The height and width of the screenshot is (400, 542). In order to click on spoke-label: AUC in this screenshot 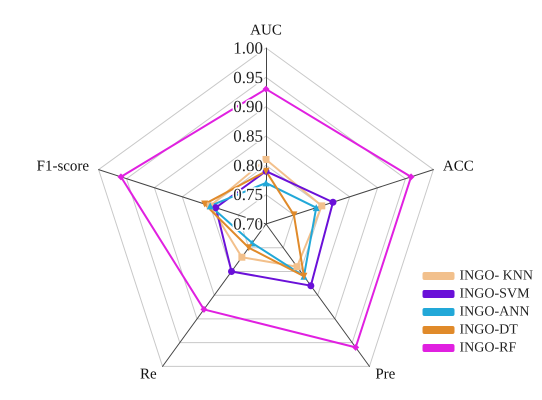, I will do `click(266, 30)`.